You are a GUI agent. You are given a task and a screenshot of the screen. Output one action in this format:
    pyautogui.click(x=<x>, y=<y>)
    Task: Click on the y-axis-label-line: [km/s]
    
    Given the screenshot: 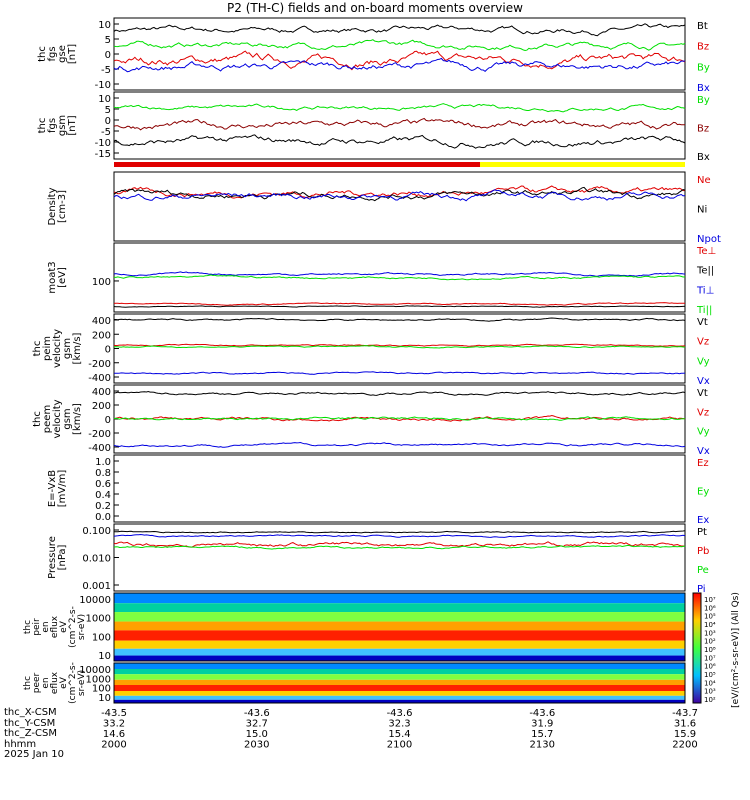 What is the action you would take?
    pyautogui.click(x=77, y=348)
    